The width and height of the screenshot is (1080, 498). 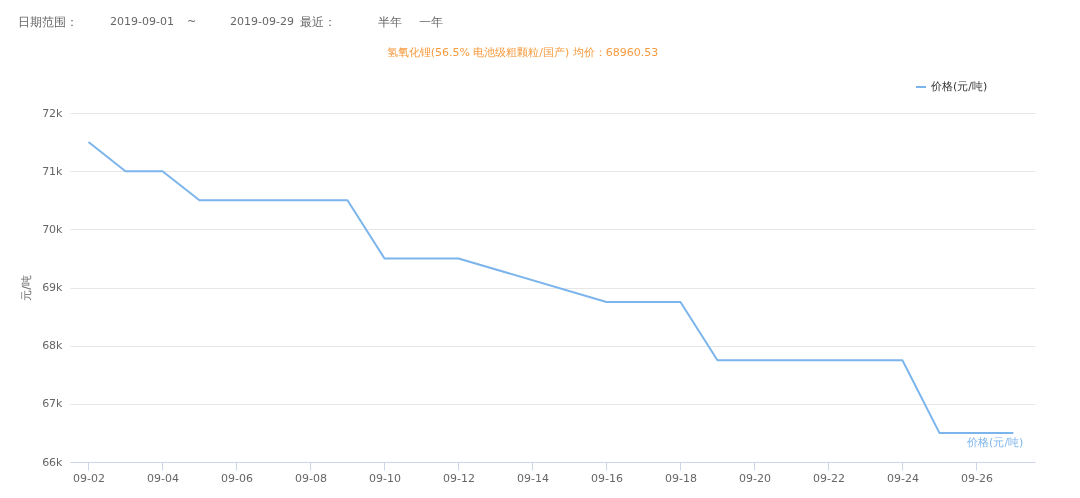 What do you see at coordinates (53, 404) in the screenshot?
I see `y-tick-label: 67k` at bounding box center [53, 404].